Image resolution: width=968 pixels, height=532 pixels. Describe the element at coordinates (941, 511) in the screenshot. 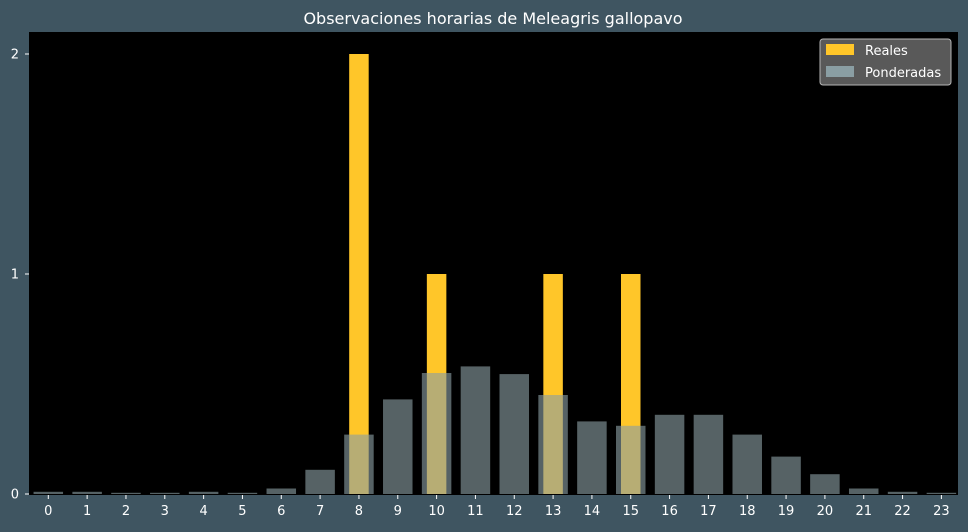

I see `x-tick-label-23: 23` at that location.